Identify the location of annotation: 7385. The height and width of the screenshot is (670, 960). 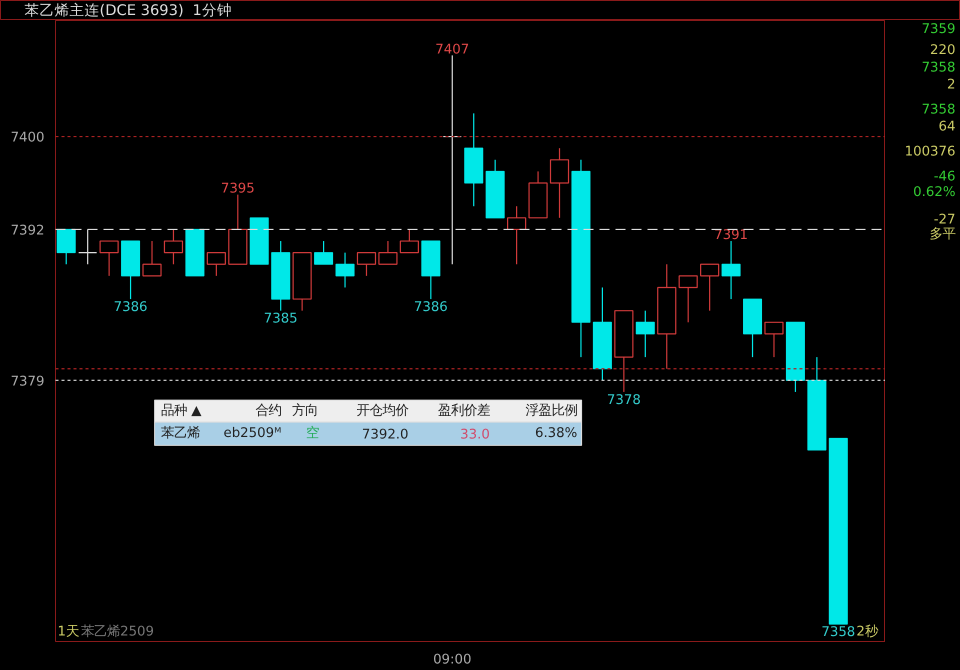
(281, 319).